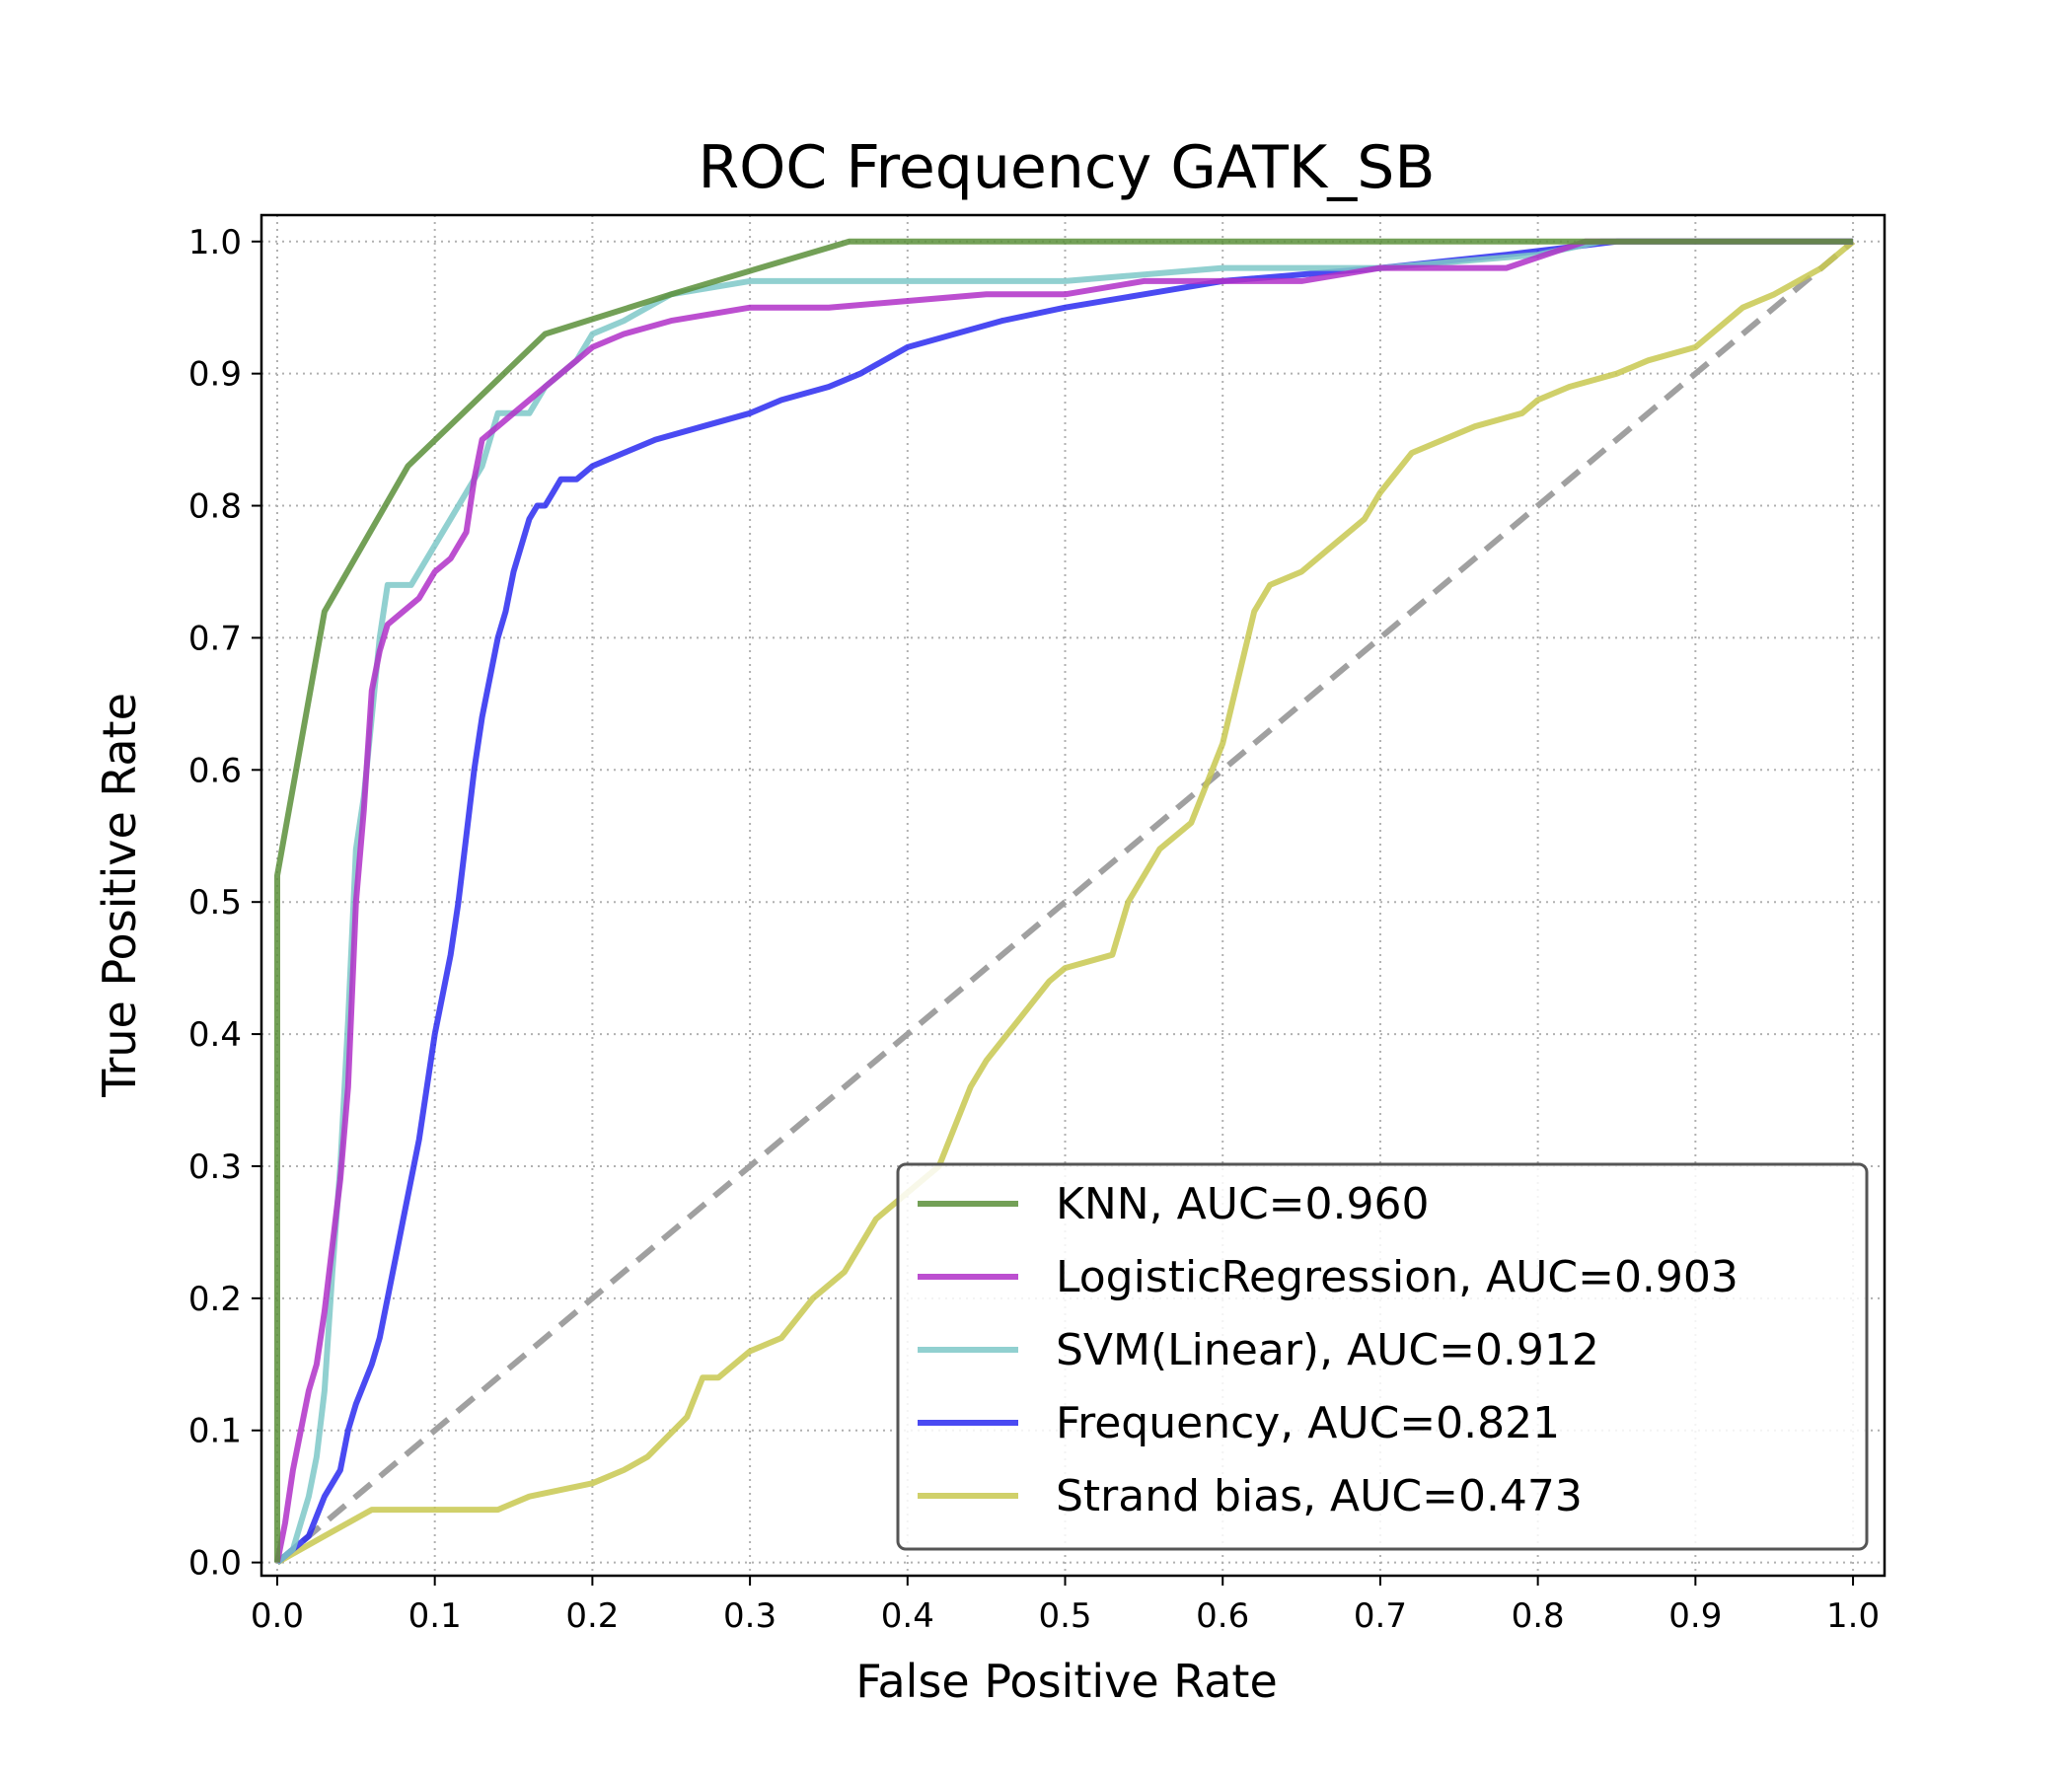 The width and height of the screenshot is (2072, 1776). I want to click on y-axis-ticks: 0.0 0.1 0.2 0.3 0.4 0.5 0.6 0.7 0.8 0.9 1.0, so click(225, 903).